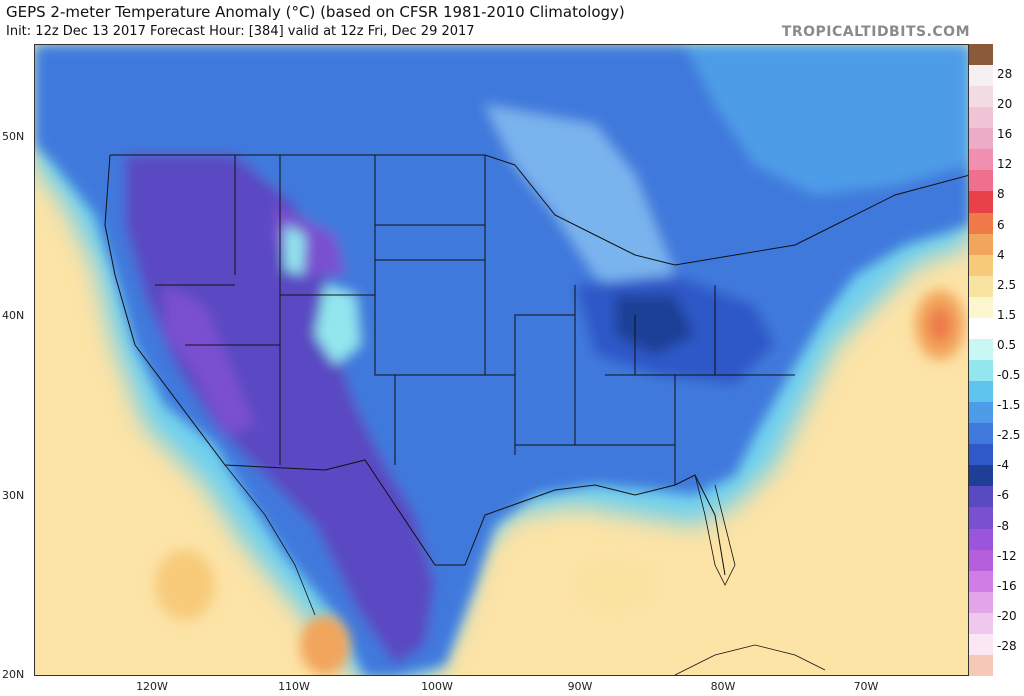 This screenshot has height=696, width=1024. What do you see at coordinates (866, 686) in the screenshot?
I see `lon-label-70w: 70W` at bounding box center [866, 686].